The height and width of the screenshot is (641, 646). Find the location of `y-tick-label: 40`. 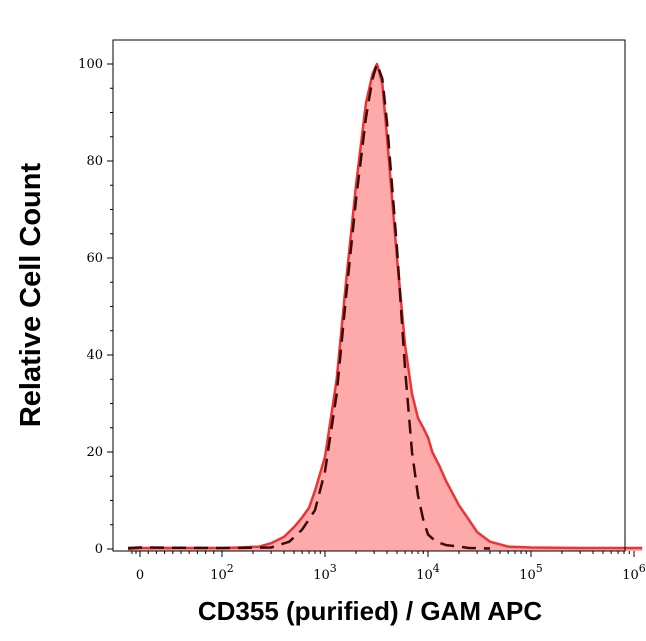

y-tick-label: 40 is located at coordinates (94, 355).